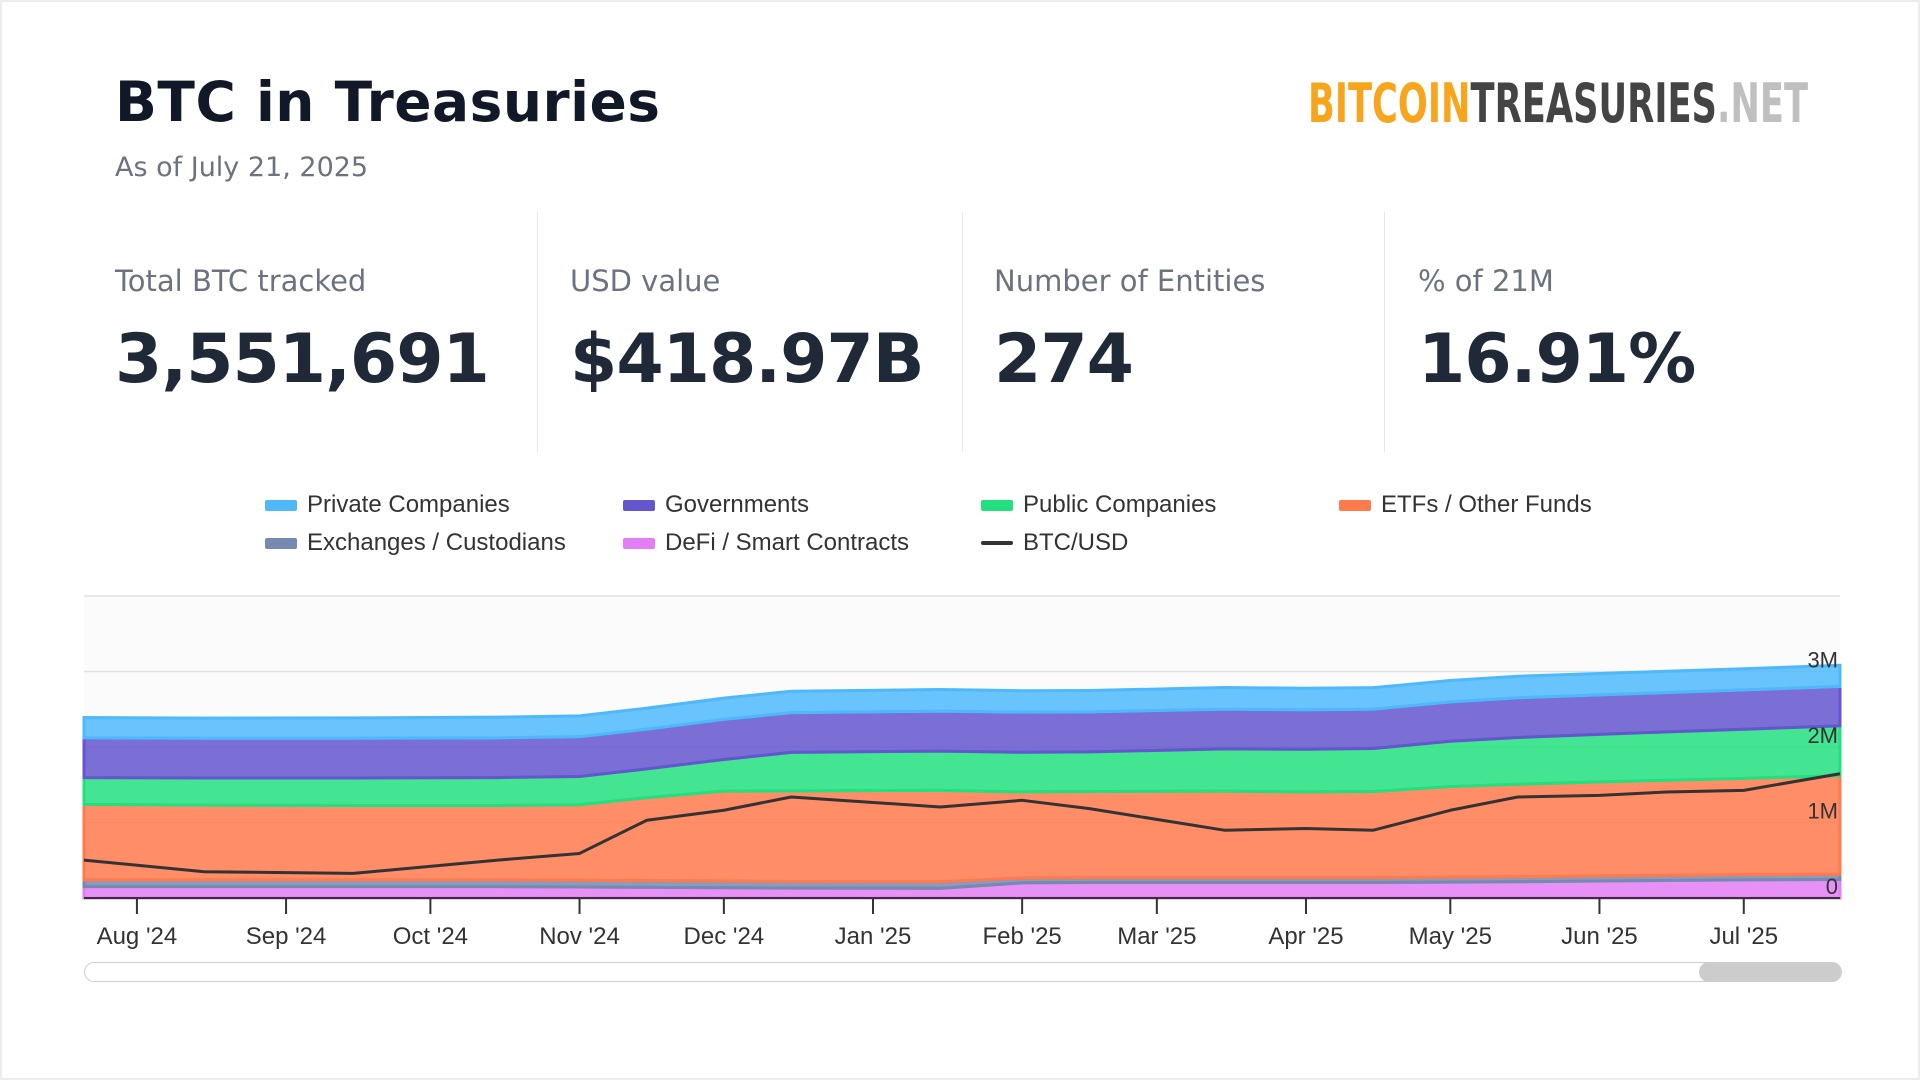 Image resolution: width=1920 pixels, height=1080 pixels. What do you see at coordinates (1450, 936) in the screenshot?
I see `x-tick-label: May '25` at bounding box center [1450, 936].